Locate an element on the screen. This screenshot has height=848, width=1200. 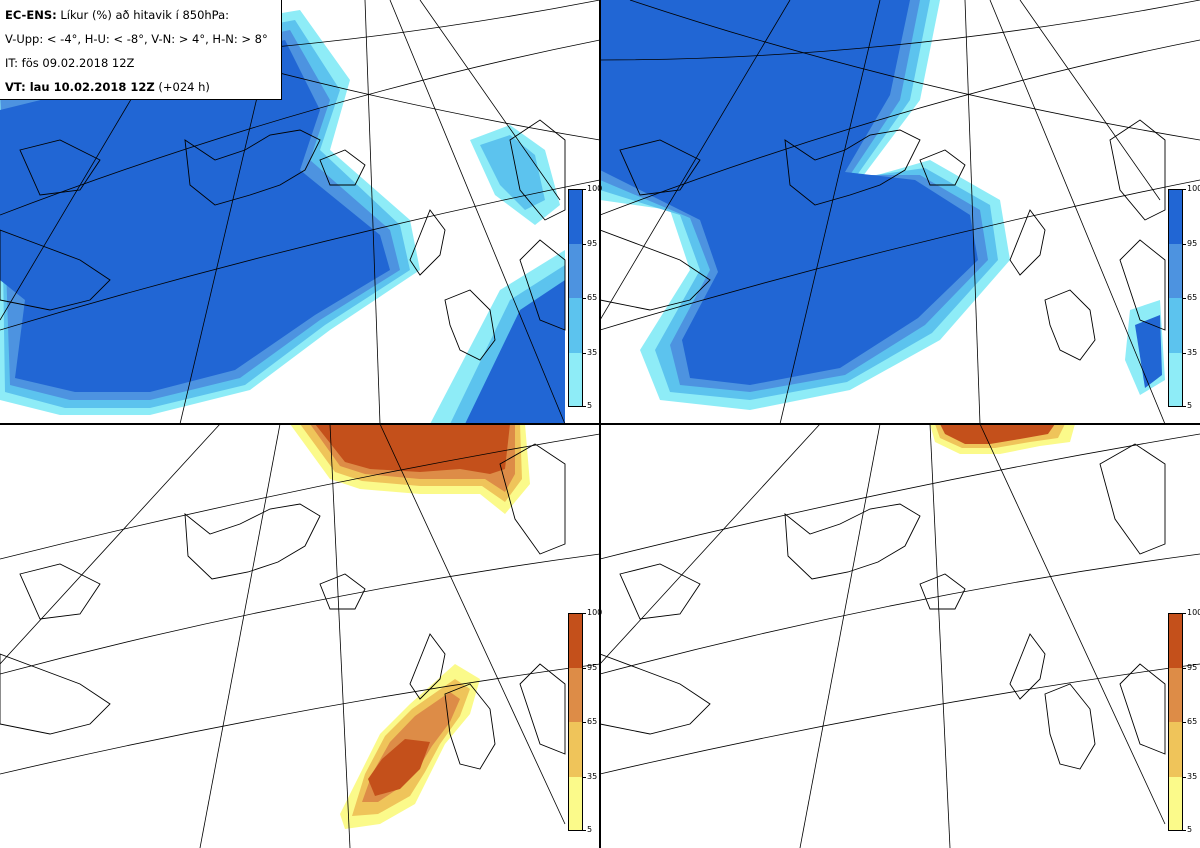
title-text: Líkur (%) að hitavik í 850hPa: is located at coordinates (145, 15).